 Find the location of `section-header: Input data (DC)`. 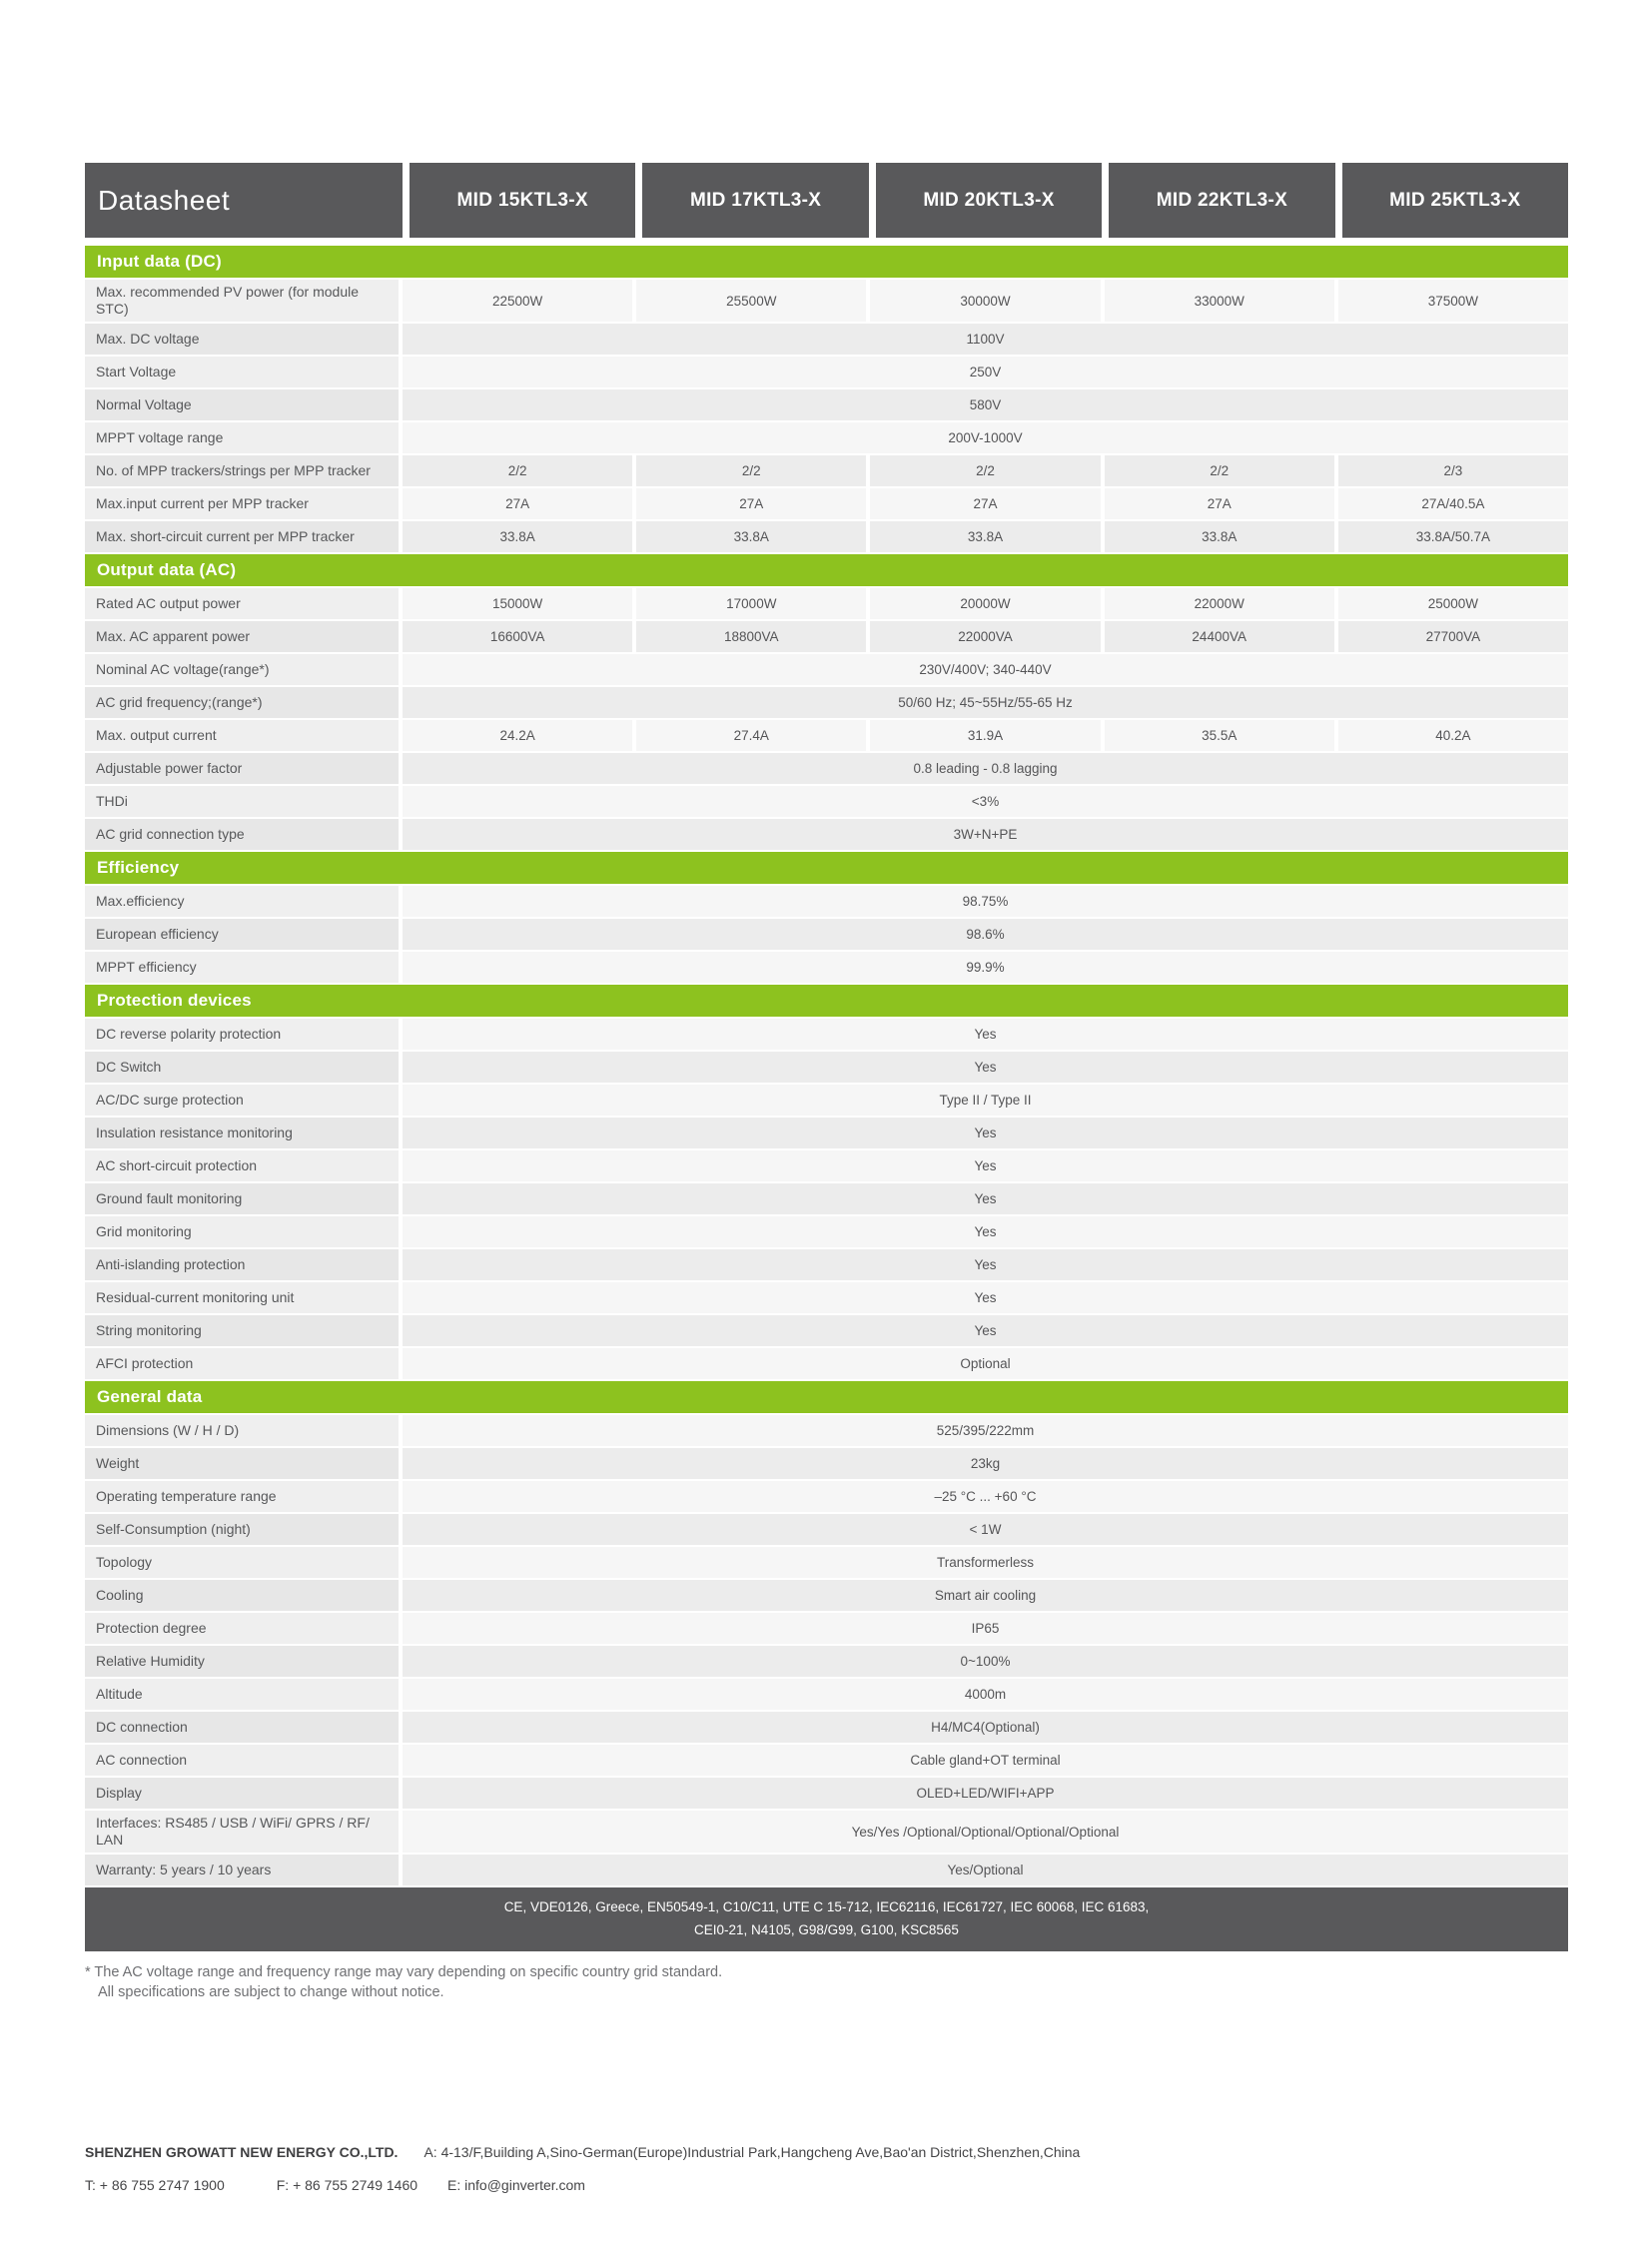

section-header: Input data (DC) is located at coordinates (826, 262).